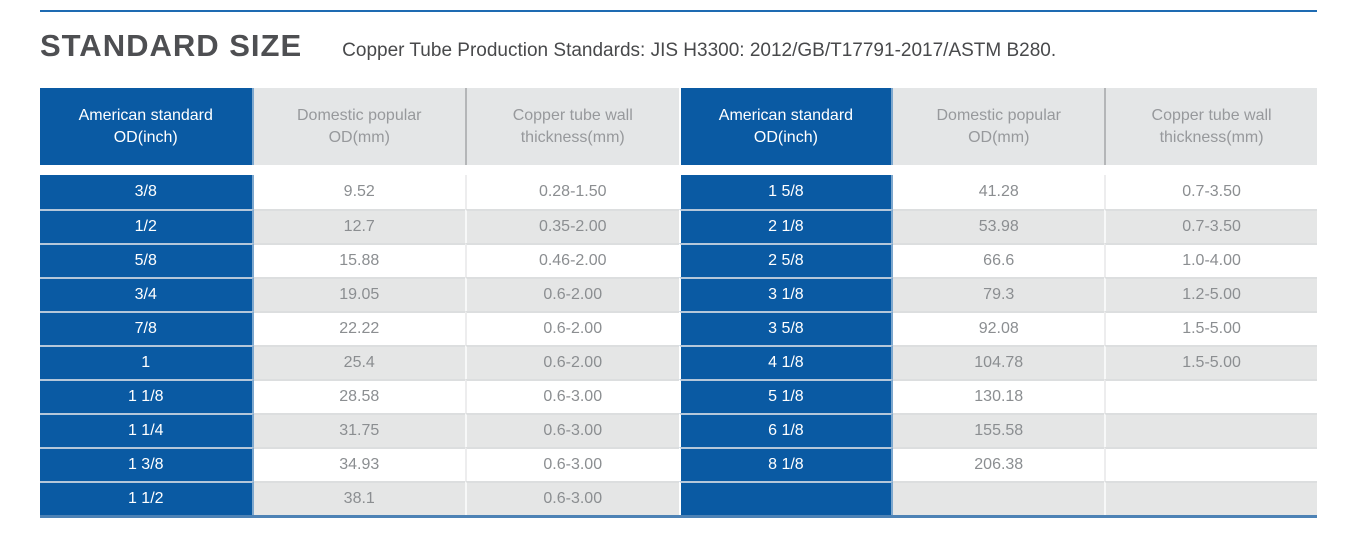  What do you see at coordinates (1210, 260) in the screenshot?
I see `wall-thickness-cell: 1.0-4.00` at bounding box center [1210, 260].